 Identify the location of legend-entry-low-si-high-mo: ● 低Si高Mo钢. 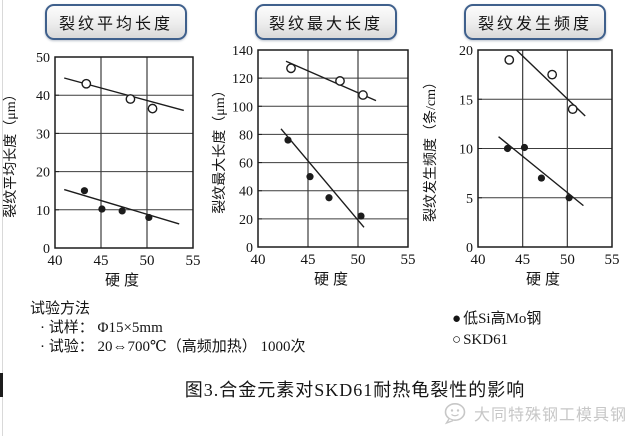
(496, 319).